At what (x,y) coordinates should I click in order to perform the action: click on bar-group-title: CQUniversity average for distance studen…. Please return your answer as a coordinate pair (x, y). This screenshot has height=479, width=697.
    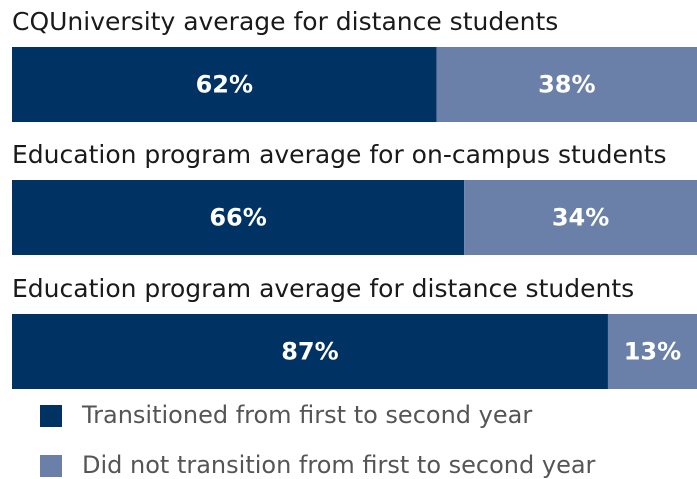
    Looking at the image, I should click on (285, 21).